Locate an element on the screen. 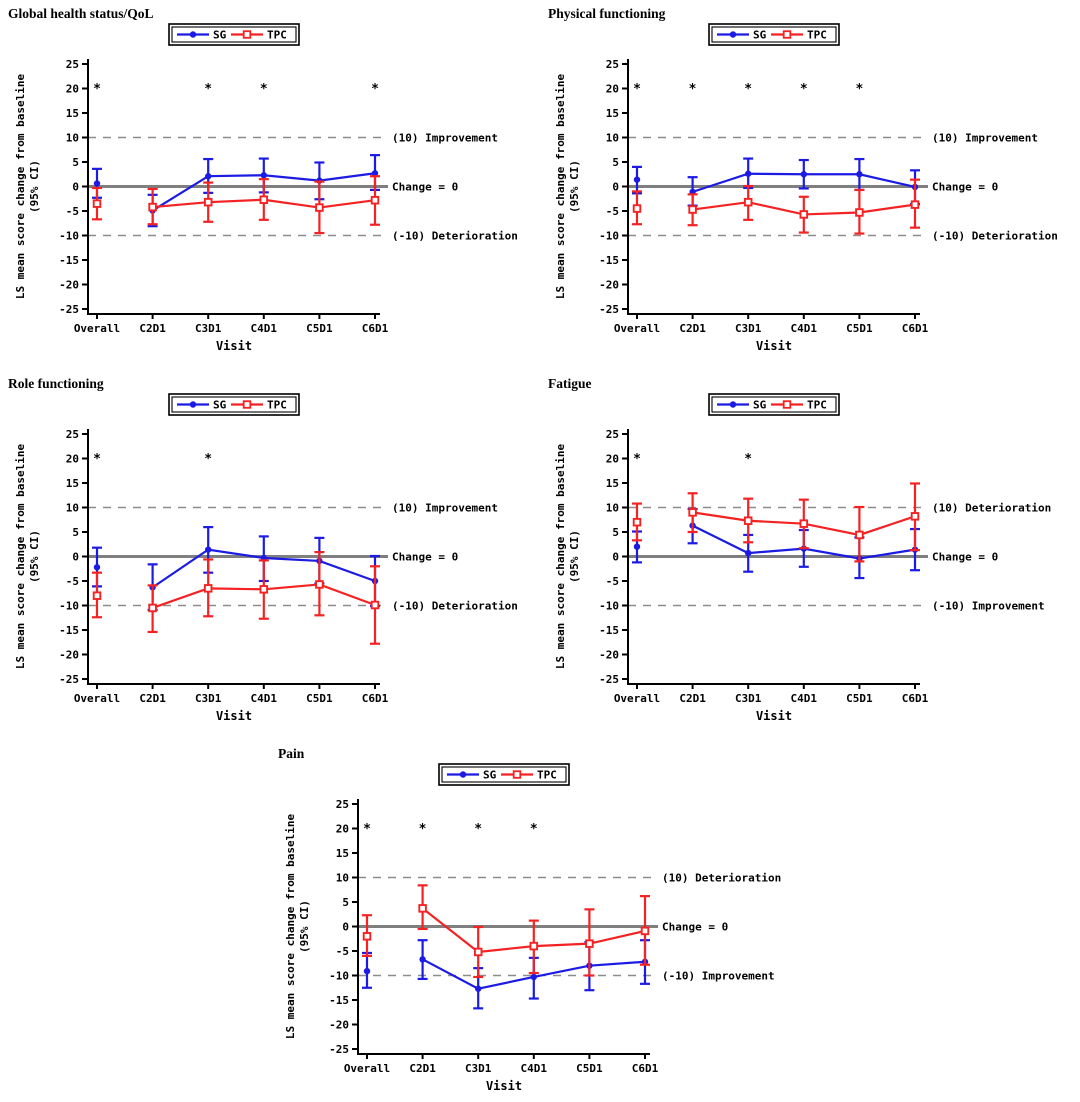  y-tick-label: -25 is located at coordinates (69, 679).